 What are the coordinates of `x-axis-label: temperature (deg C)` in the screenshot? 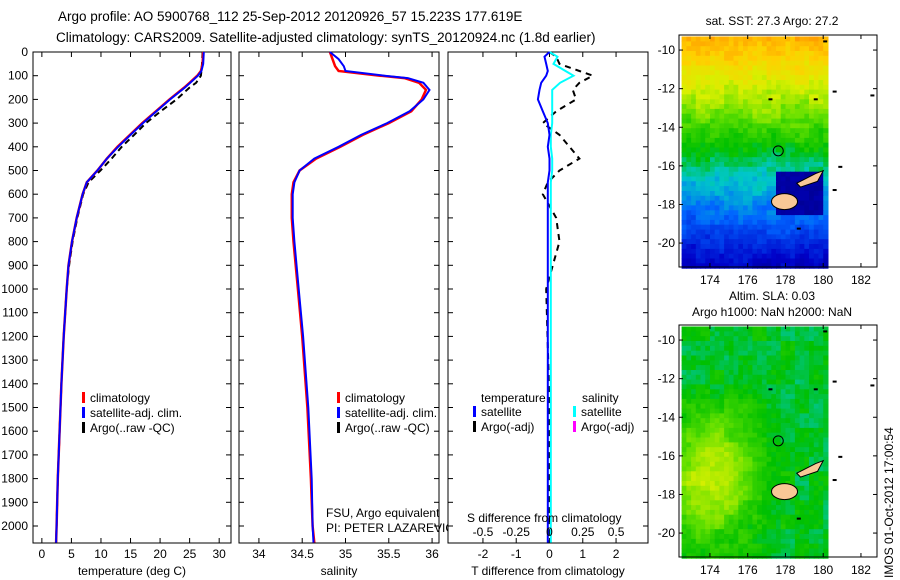 It's located at (132, 571).